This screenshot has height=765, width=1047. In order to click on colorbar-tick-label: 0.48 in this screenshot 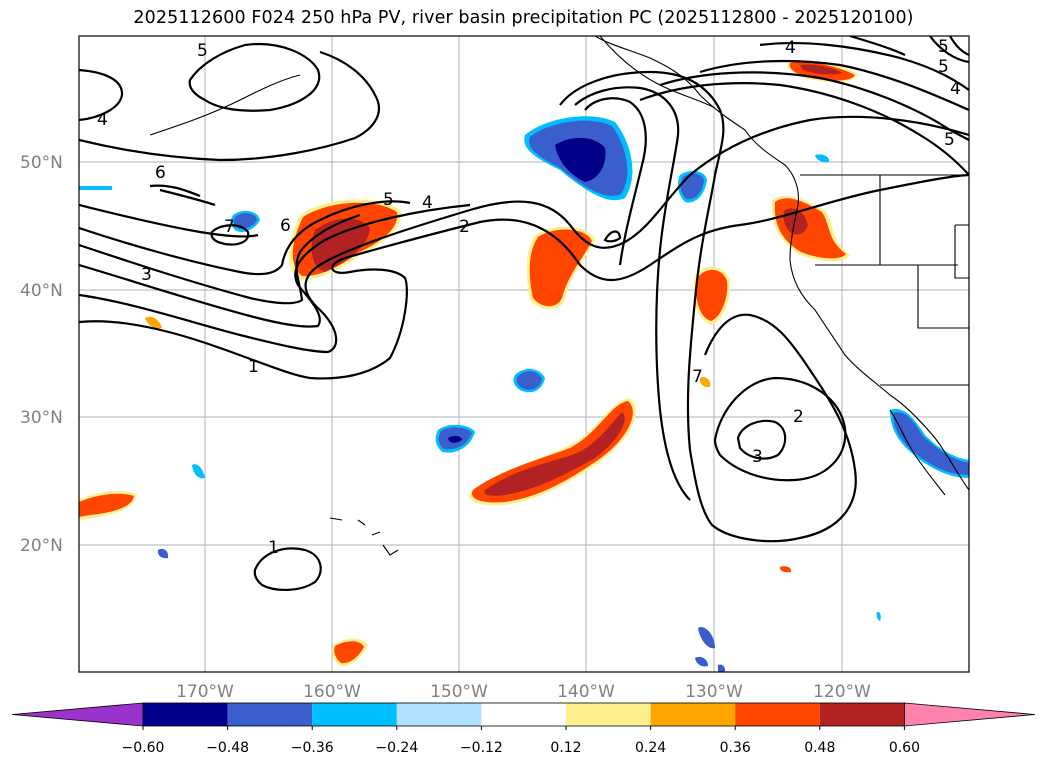, I will do `click(819, 748)`.